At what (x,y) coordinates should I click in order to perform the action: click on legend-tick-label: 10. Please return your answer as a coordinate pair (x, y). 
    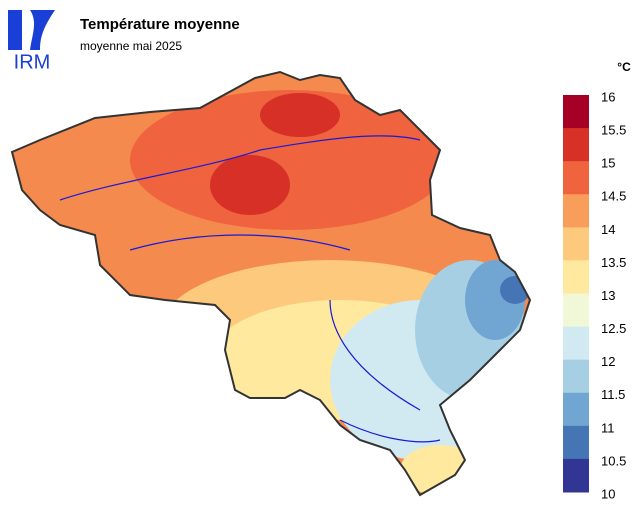
    Looking at the image, I should click on (608, 493).